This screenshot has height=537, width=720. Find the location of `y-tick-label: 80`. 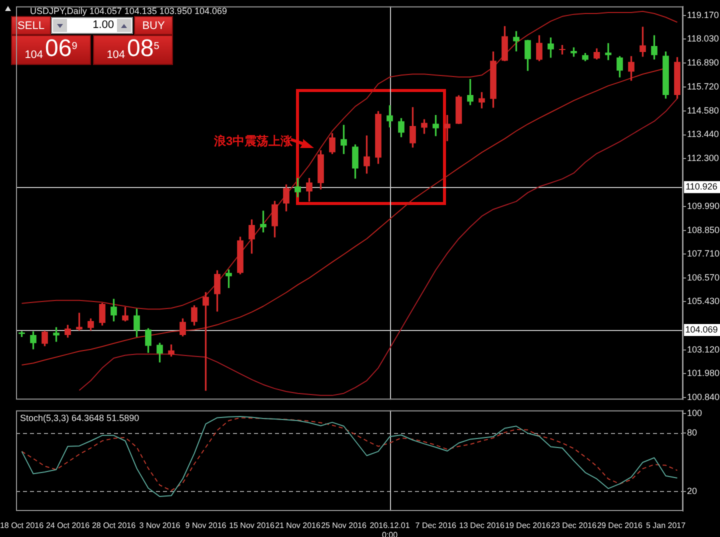

y-tick-label: 80 is located at coordinates (692, 432).